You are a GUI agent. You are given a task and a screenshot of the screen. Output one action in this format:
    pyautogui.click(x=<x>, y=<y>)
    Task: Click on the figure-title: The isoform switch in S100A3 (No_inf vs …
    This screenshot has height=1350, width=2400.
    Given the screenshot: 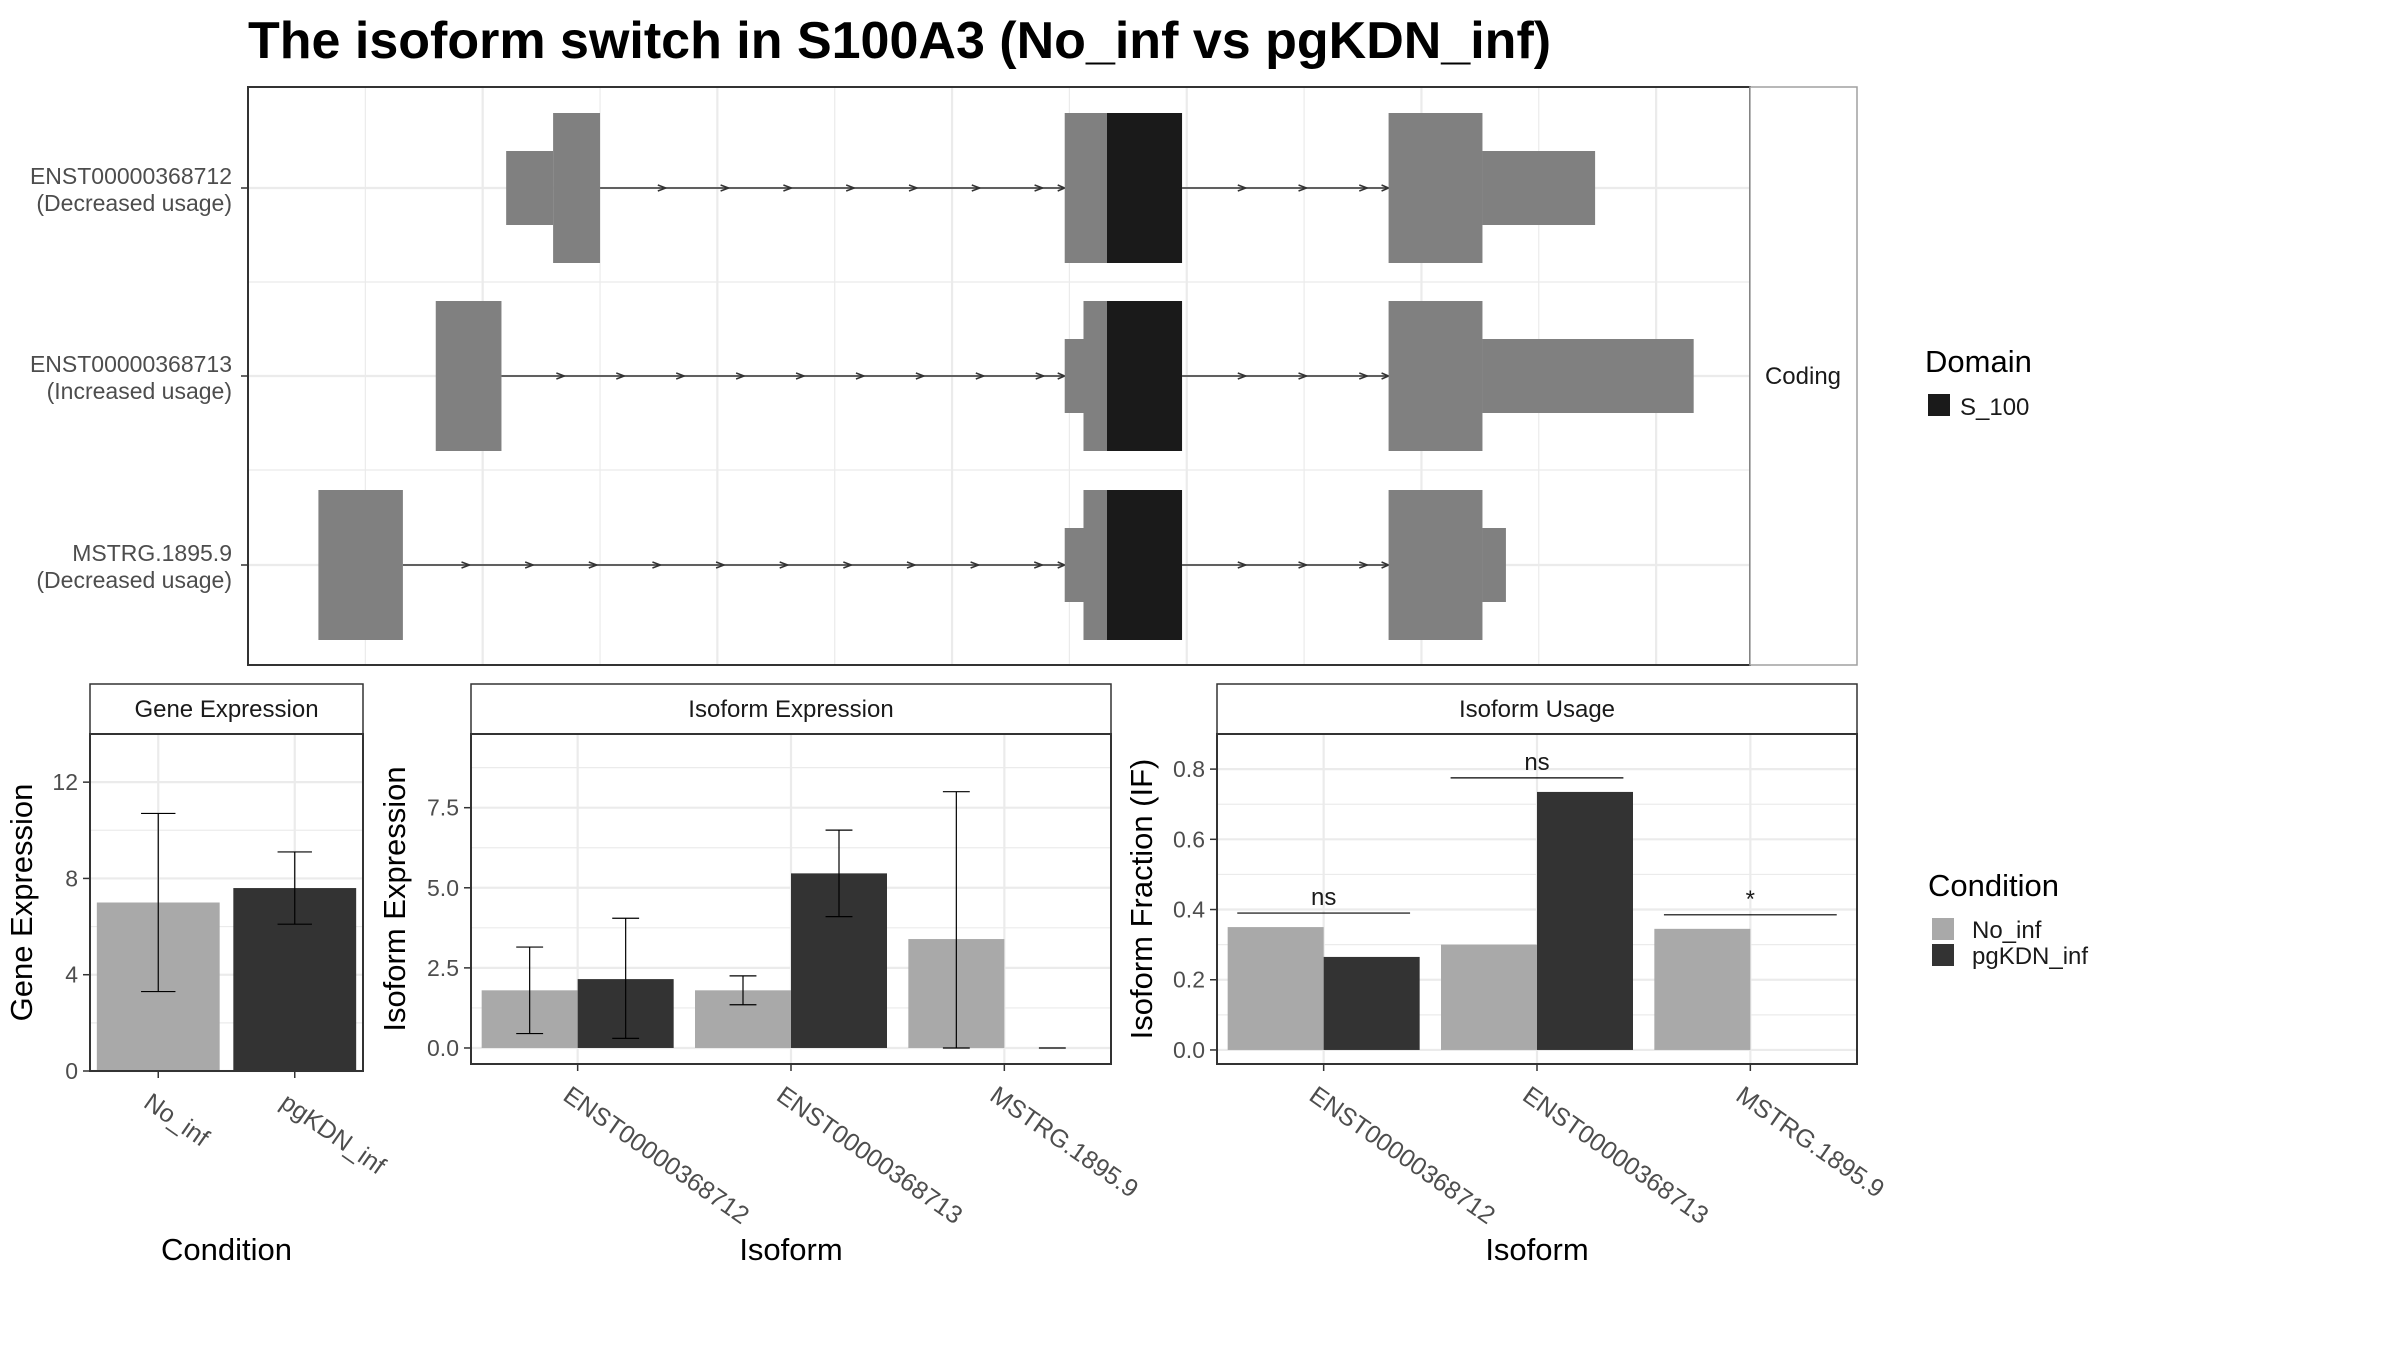 What is the action you would take?
    pyautogui.click(x=899, y=41)
    